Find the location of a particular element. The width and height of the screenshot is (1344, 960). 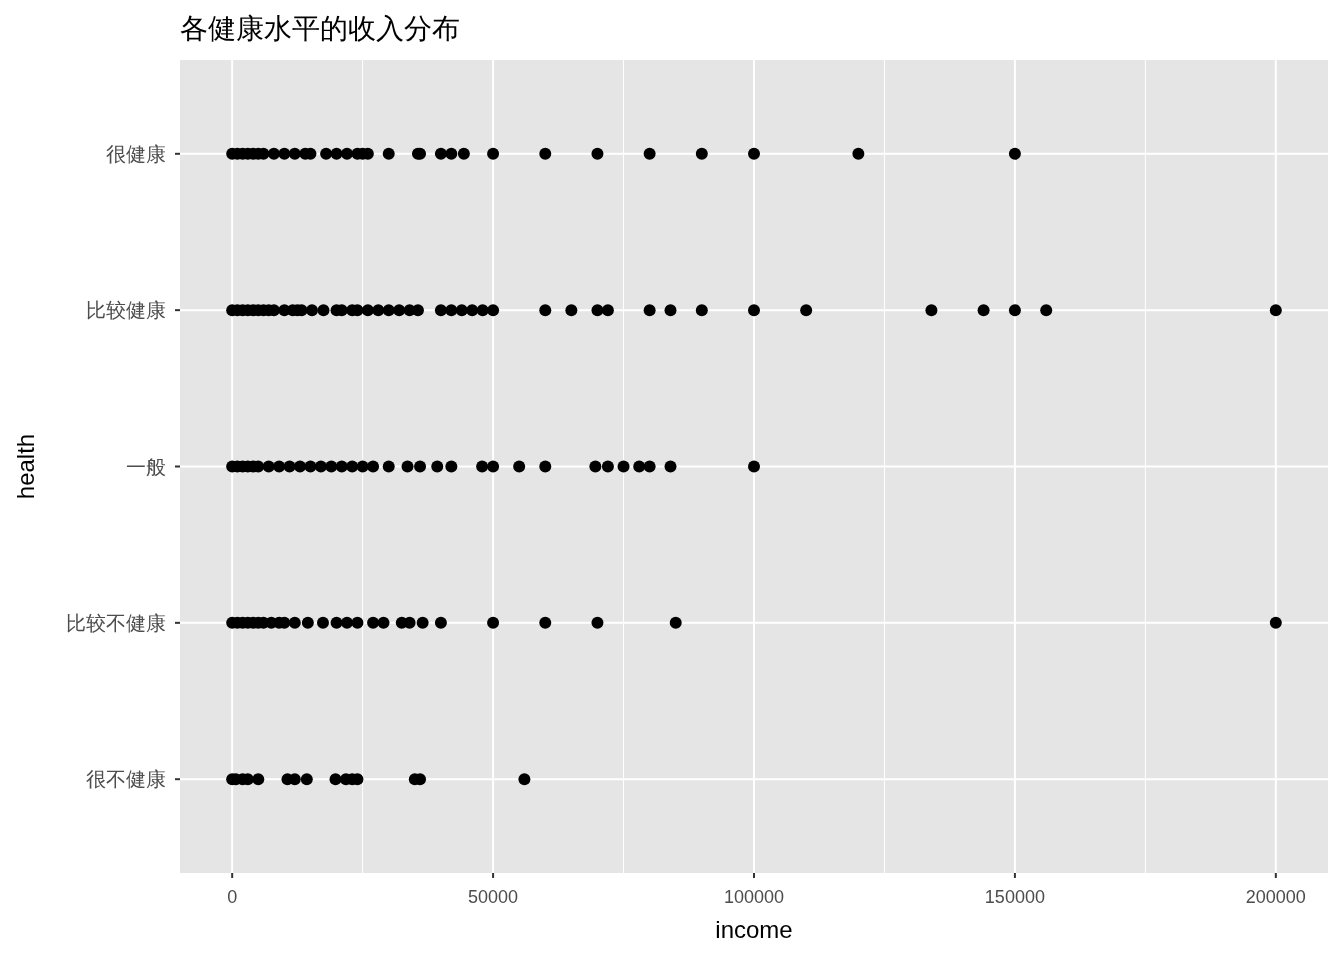

y-tick-label: 比较不健康 is located at coordinates (116, 622).